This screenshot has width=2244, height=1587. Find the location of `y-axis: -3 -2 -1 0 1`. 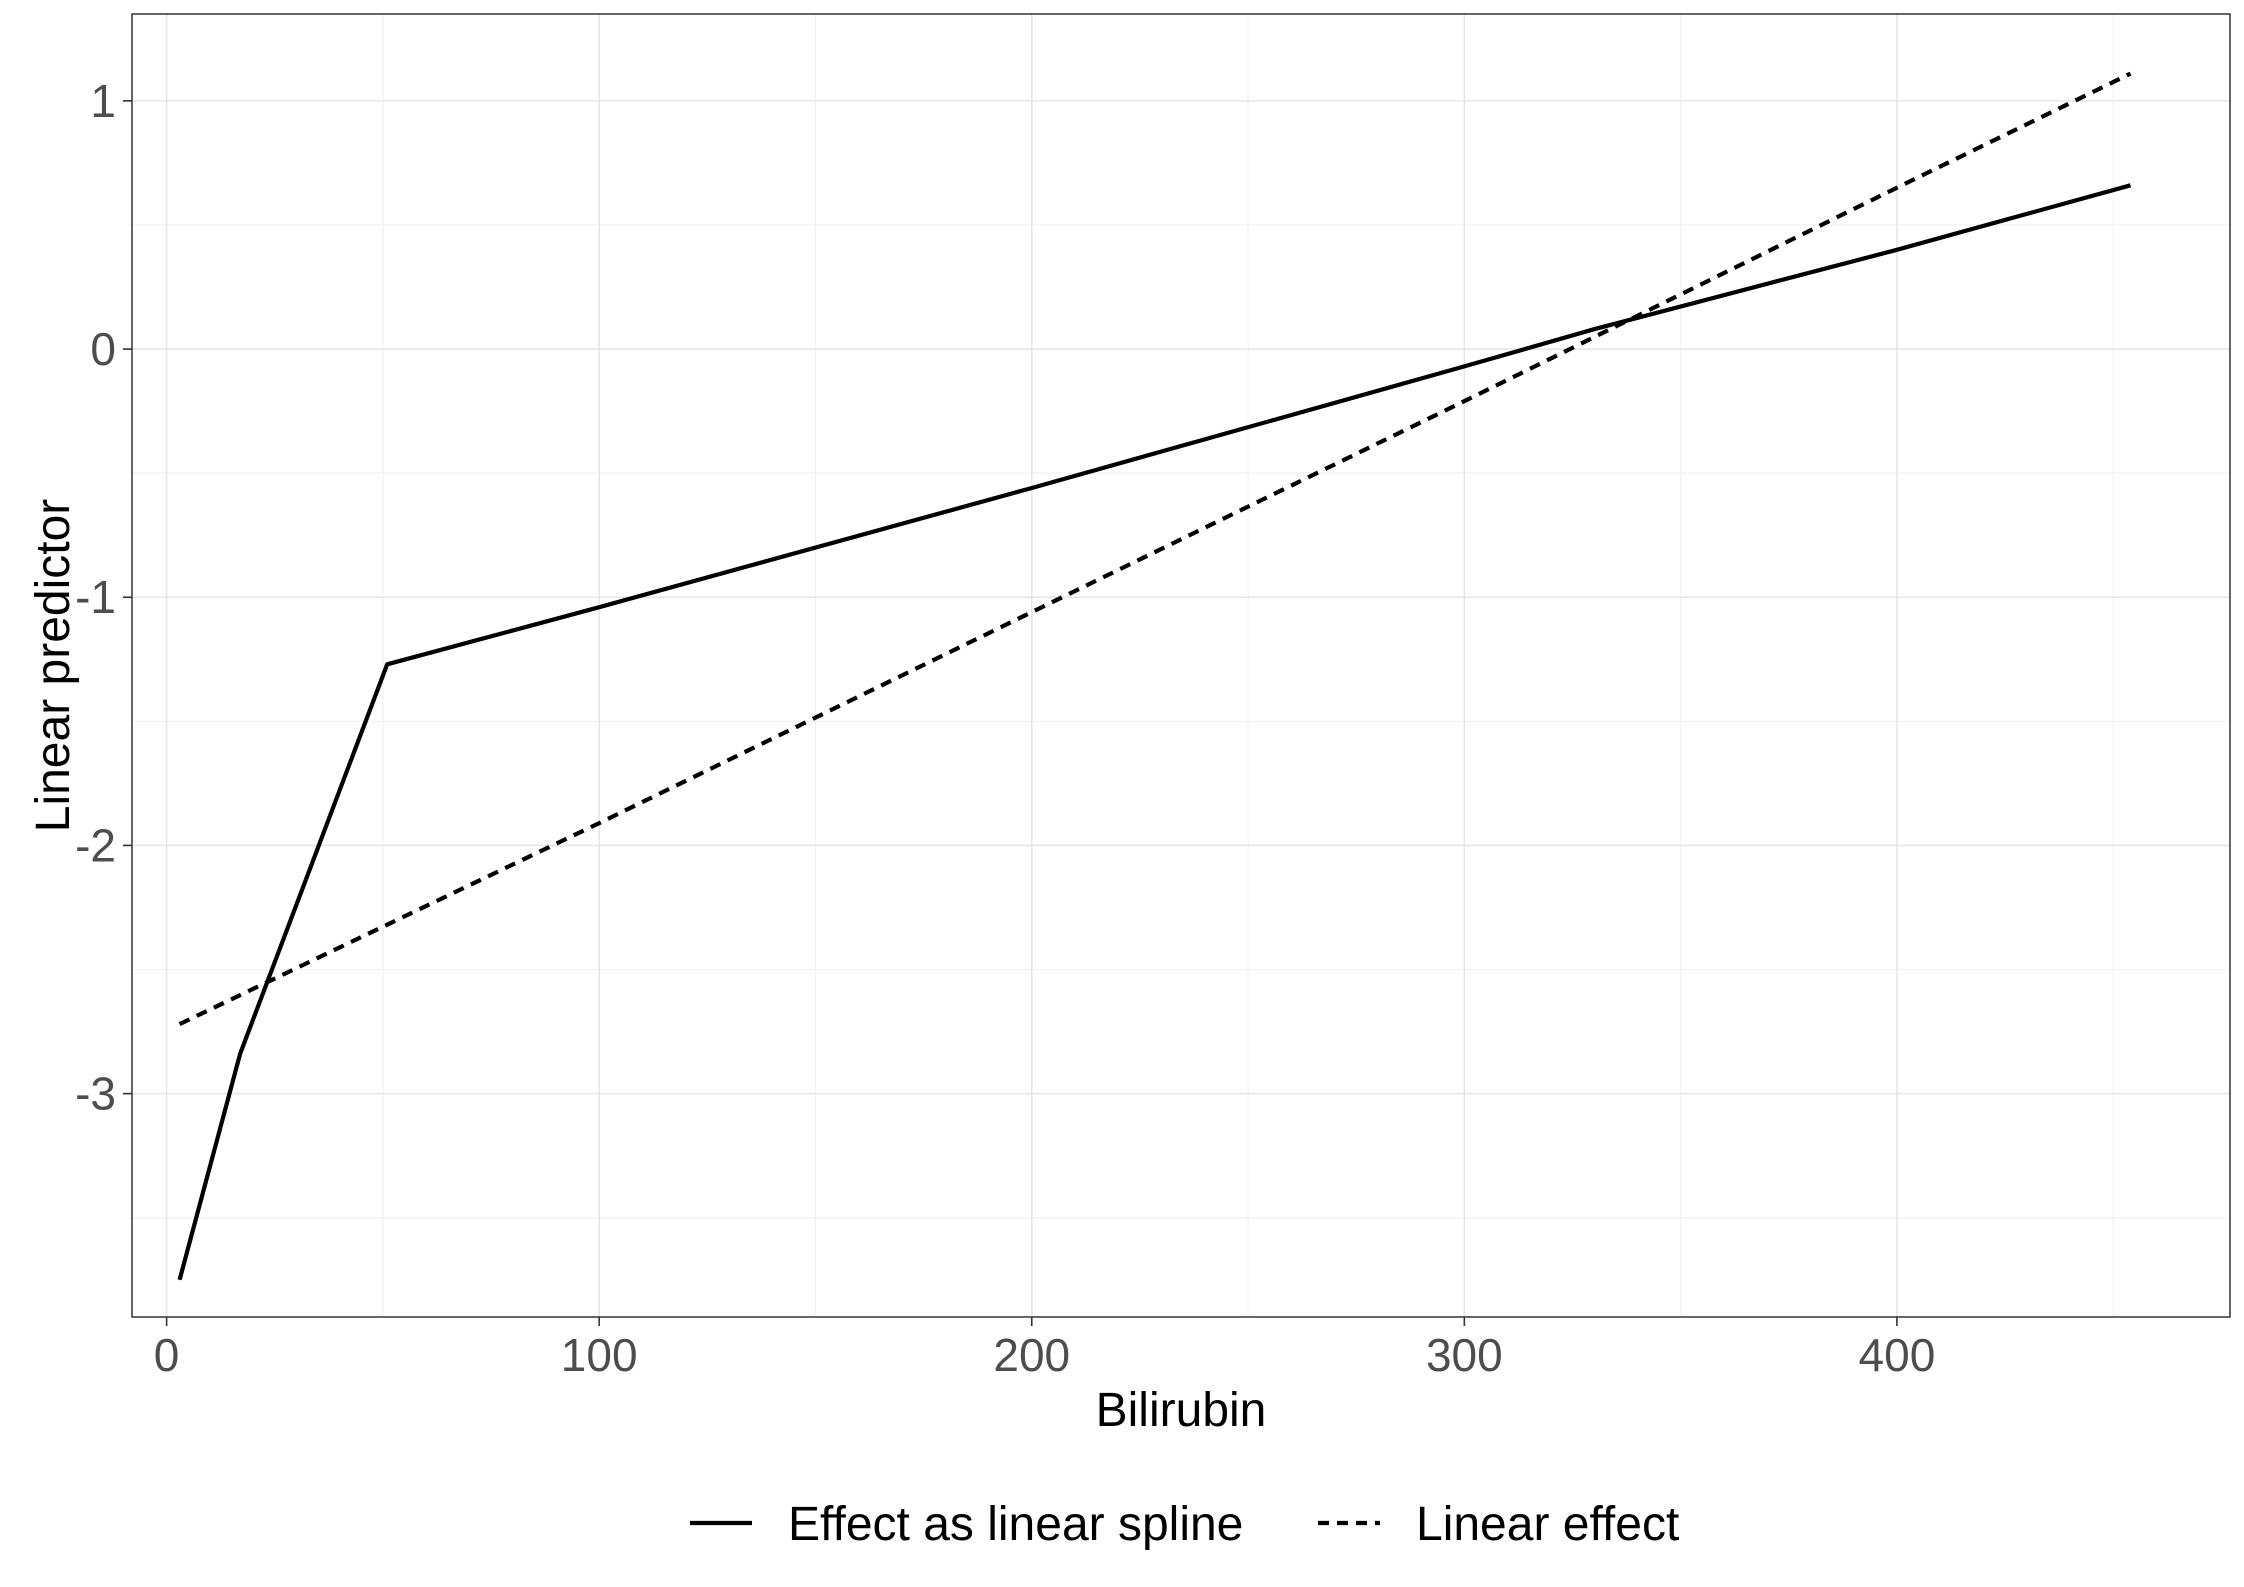

y-axis: -3 -2 -1 0 1 is located at coordinates (103, 597).